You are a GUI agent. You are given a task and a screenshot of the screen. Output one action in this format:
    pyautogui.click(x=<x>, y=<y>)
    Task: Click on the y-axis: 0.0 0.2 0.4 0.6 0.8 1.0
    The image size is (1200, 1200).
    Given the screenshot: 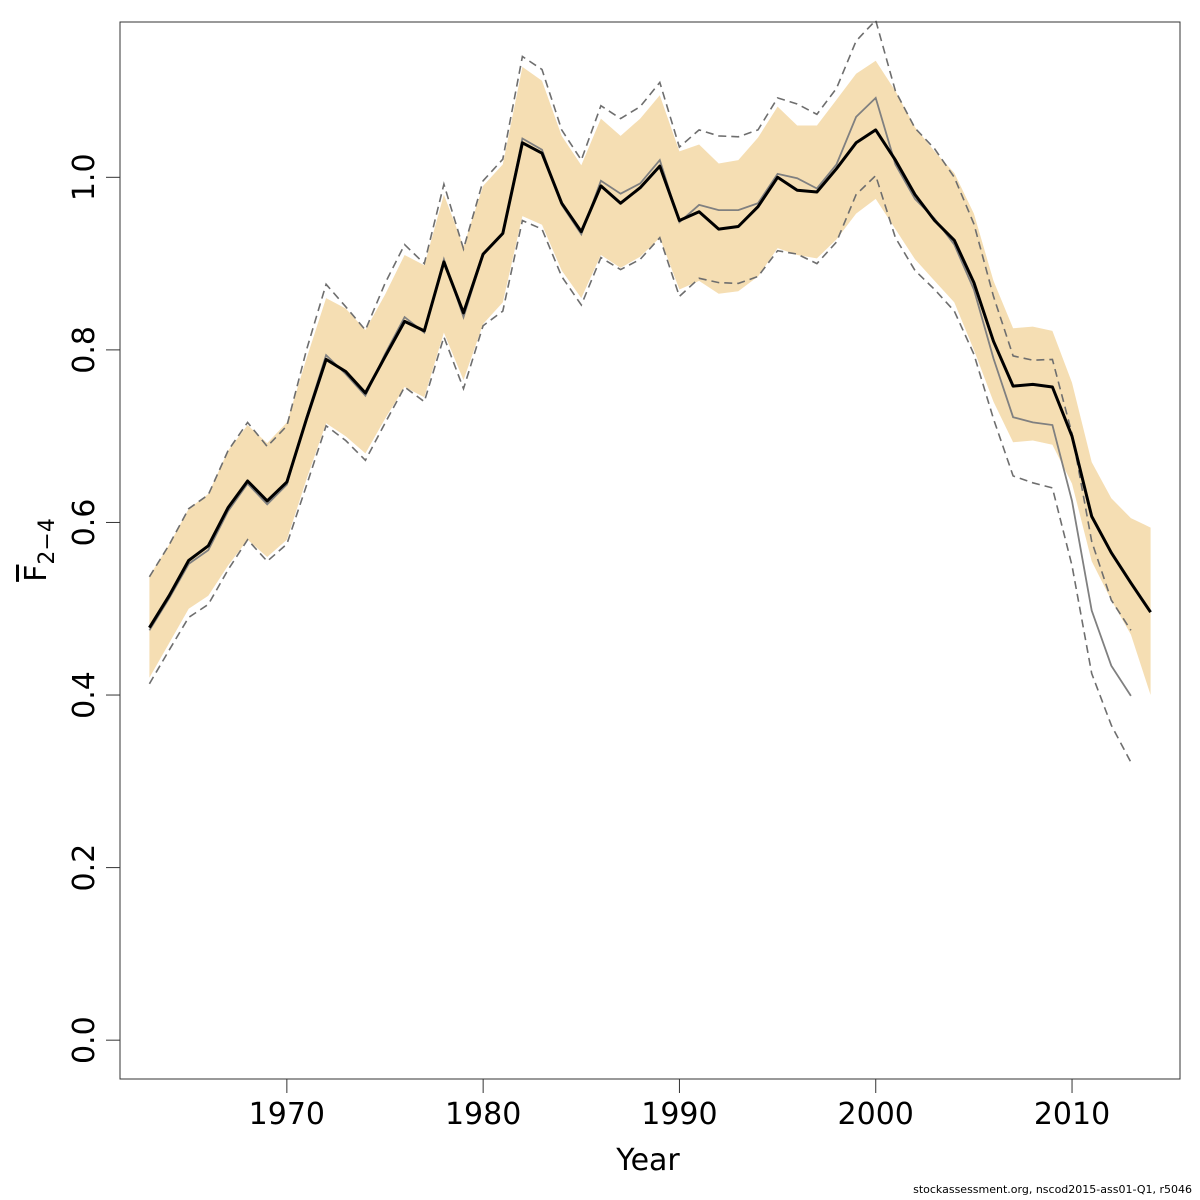 What is the action you would take?
    pyautogui.click(x=94, y=608)
    